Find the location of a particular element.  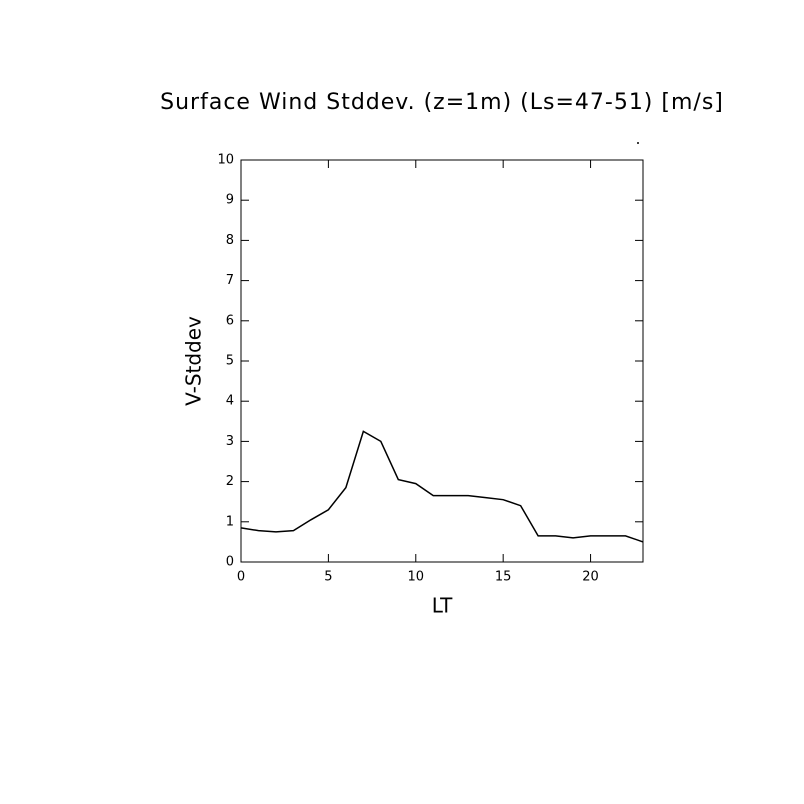

x-tick-label: 15 is located at coordinates (503, 577).